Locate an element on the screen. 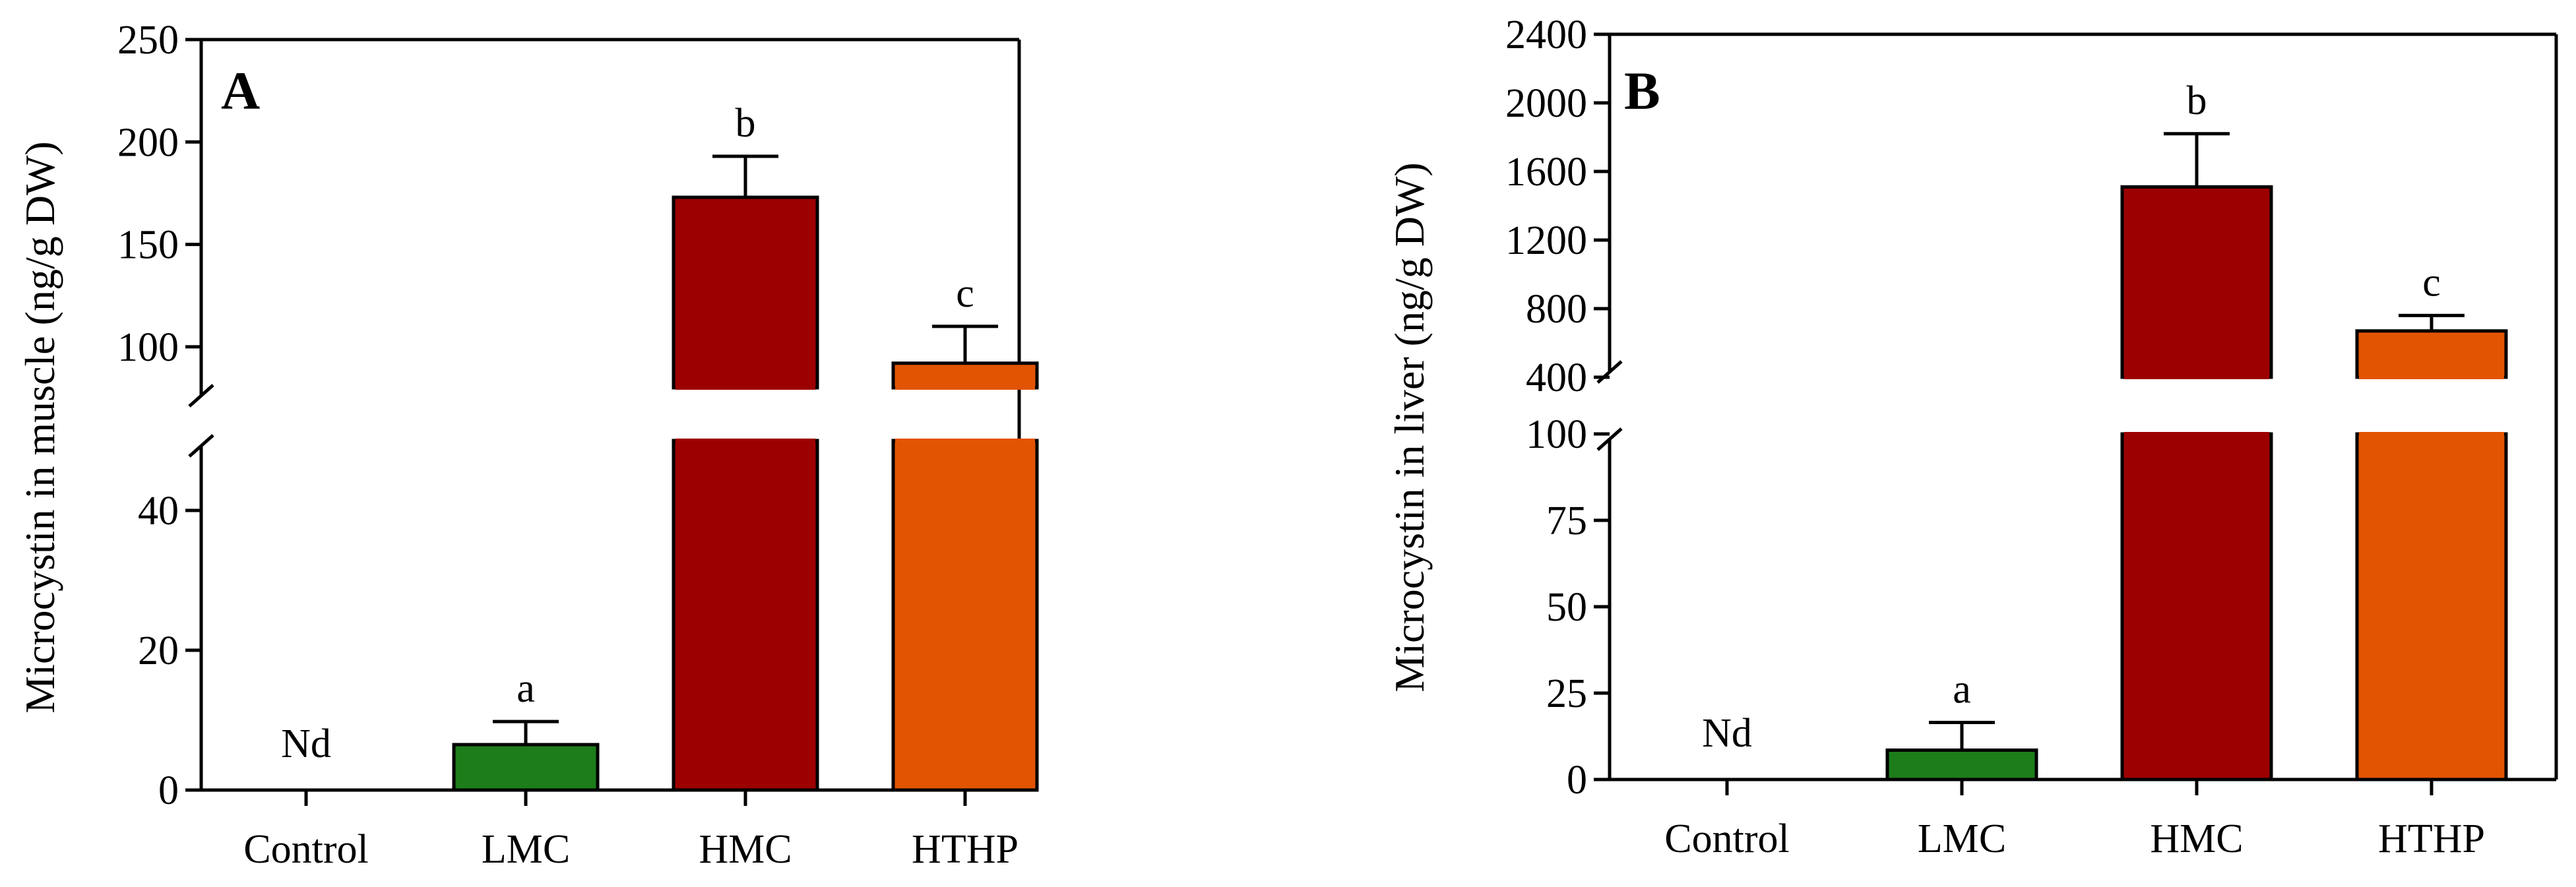 The image size is (2576, 887). y-tick-label: 400 is located at coordinates (1556, 377).